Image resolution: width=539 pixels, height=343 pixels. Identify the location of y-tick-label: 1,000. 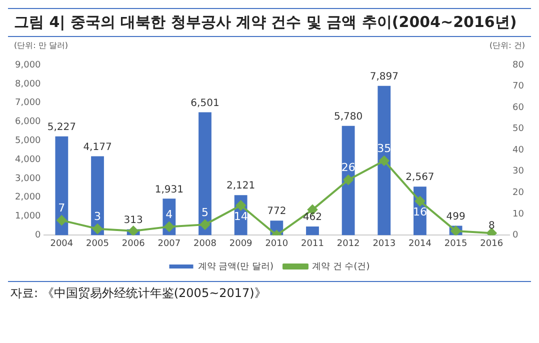
(28, 217).